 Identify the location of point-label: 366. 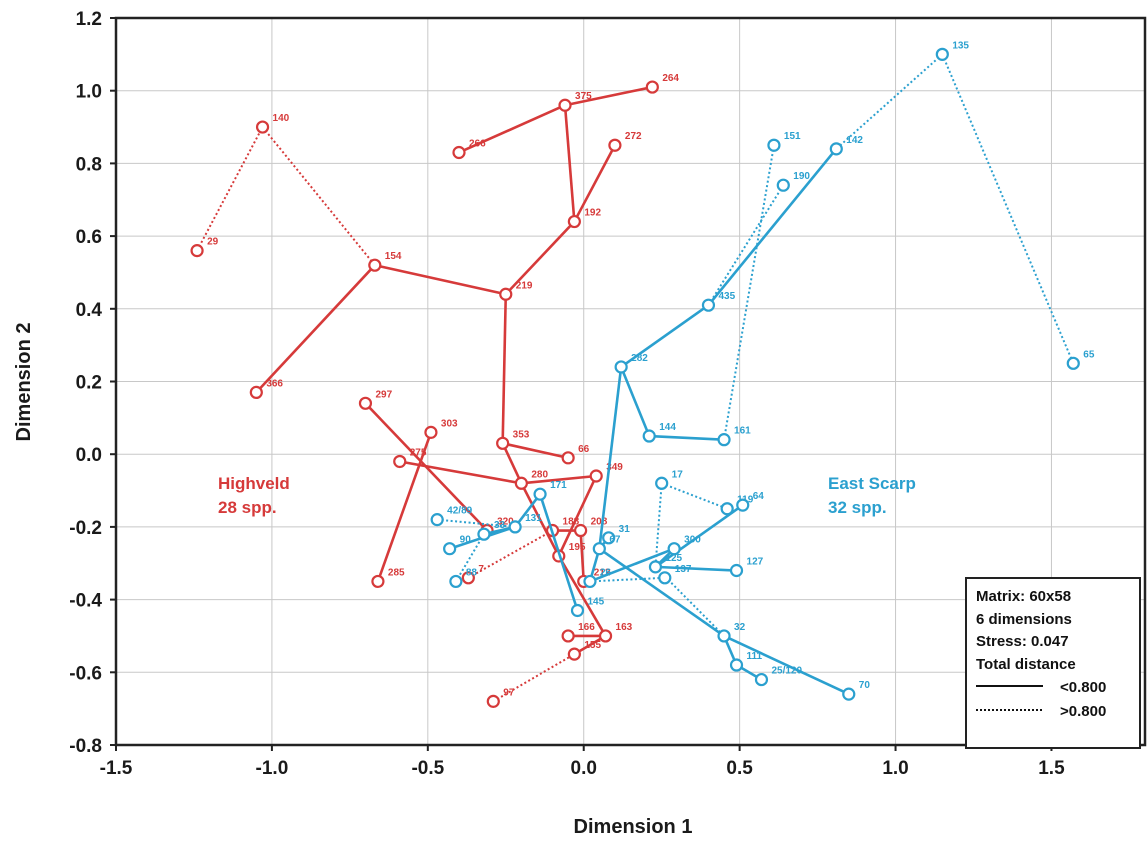
(274, 383).